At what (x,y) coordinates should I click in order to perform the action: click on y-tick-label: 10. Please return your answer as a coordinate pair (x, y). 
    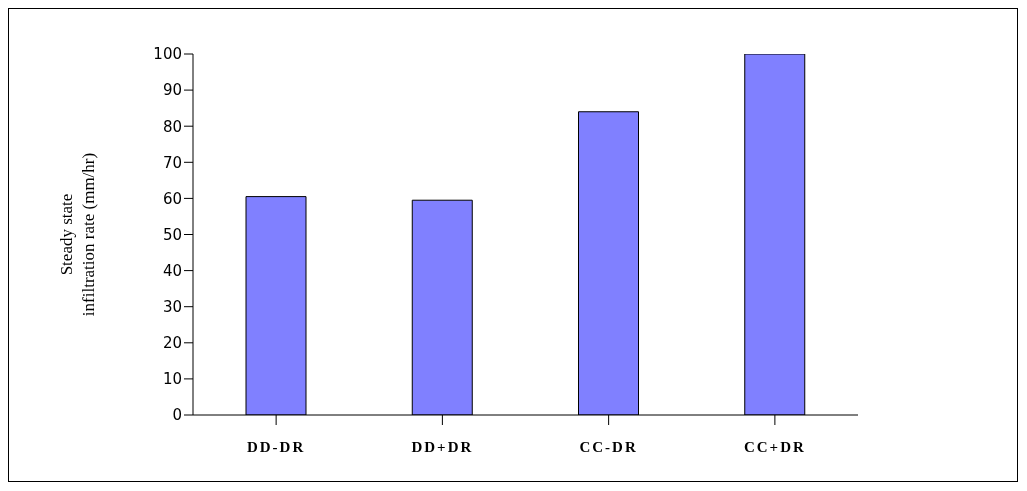
    Looking at the image, I should click on (172, 379).